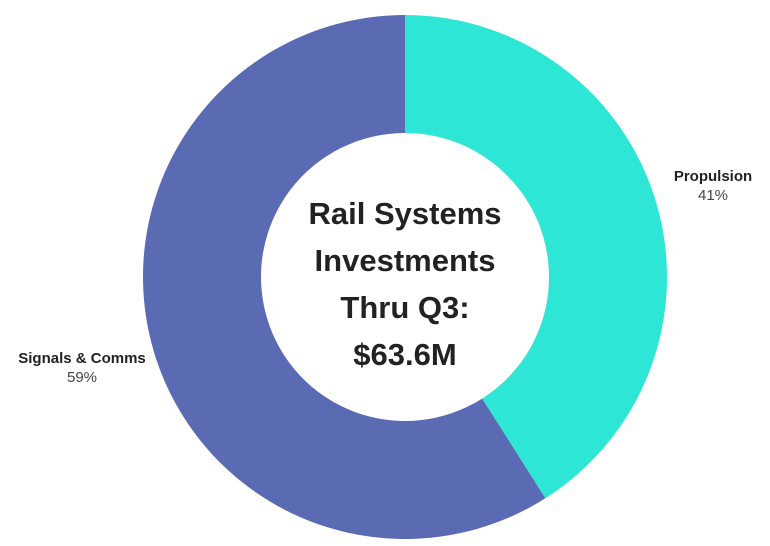  What do you see at coordinates (713, 176) in the screenshot?
I see `slice-name-propulsion: Propulsion` at bounding box center [713, 176].